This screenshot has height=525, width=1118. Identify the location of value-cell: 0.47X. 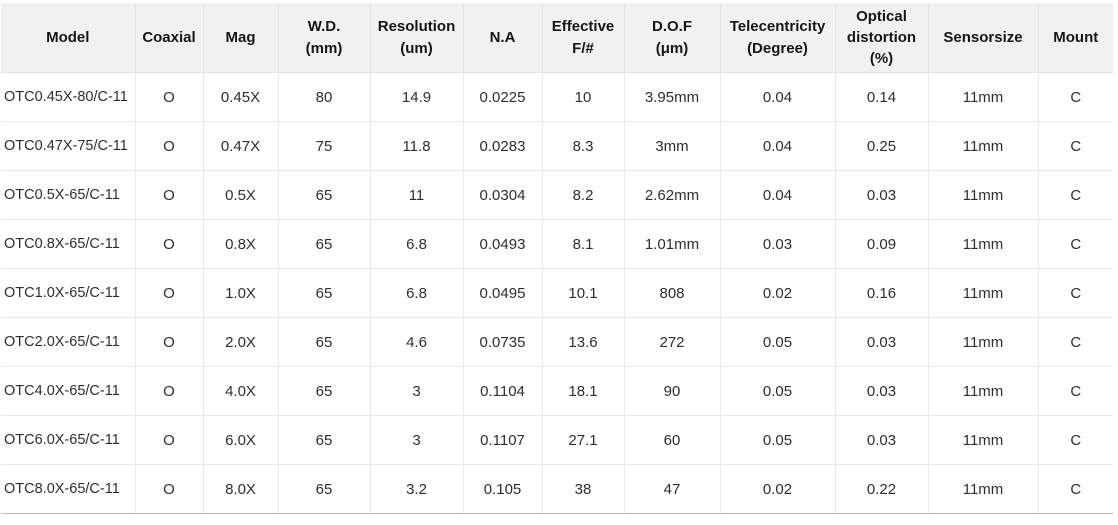
(240, 146).